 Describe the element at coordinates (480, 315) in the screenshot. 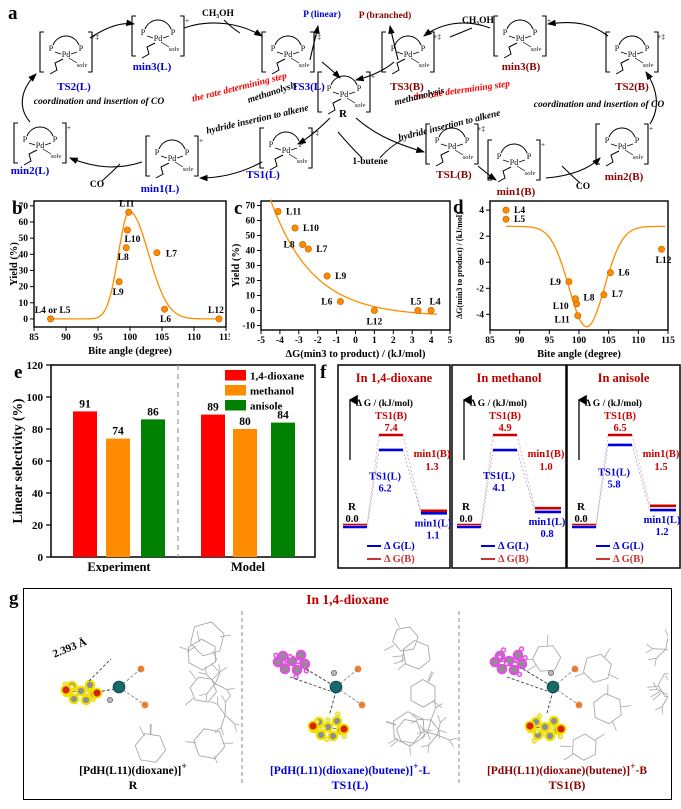

I see `y-tick-label: -4` at that location.